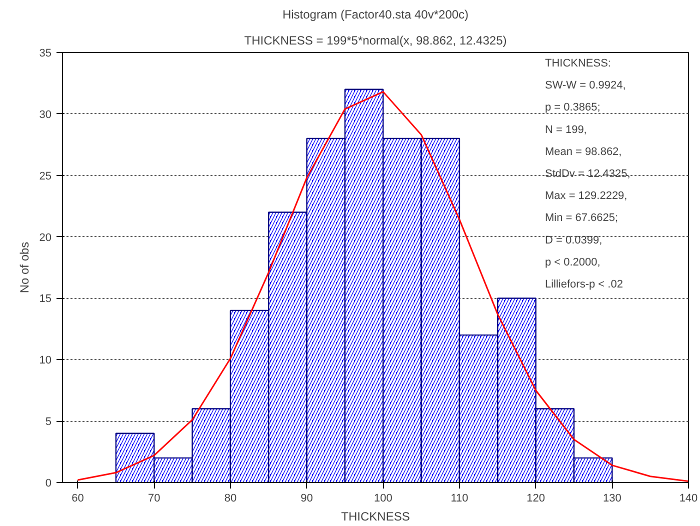  Describe the element at coordinates (24, 268) in the screenshot. I see `y-axis-title: No of obs` at that location.